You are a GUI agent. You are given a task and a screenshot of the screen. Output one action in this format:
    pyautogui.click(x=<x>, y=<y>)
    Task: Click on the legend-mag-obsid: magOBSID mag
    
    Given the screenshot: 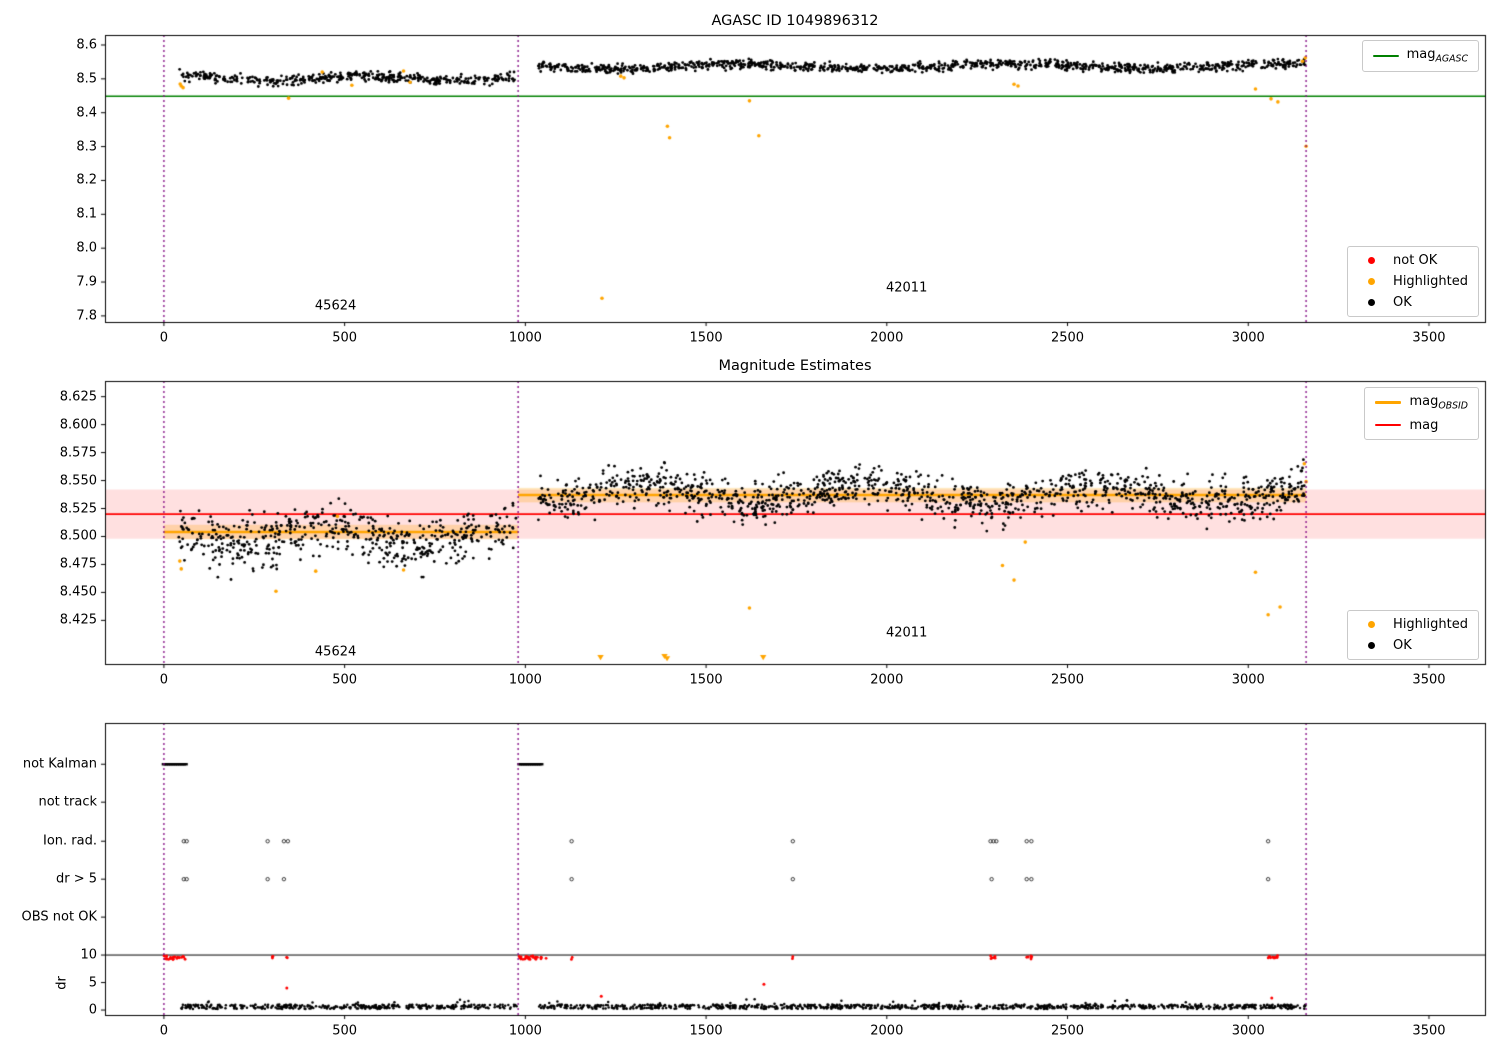 What is the action you would take?
    pyautogui.click(x=1421, y=413)
    